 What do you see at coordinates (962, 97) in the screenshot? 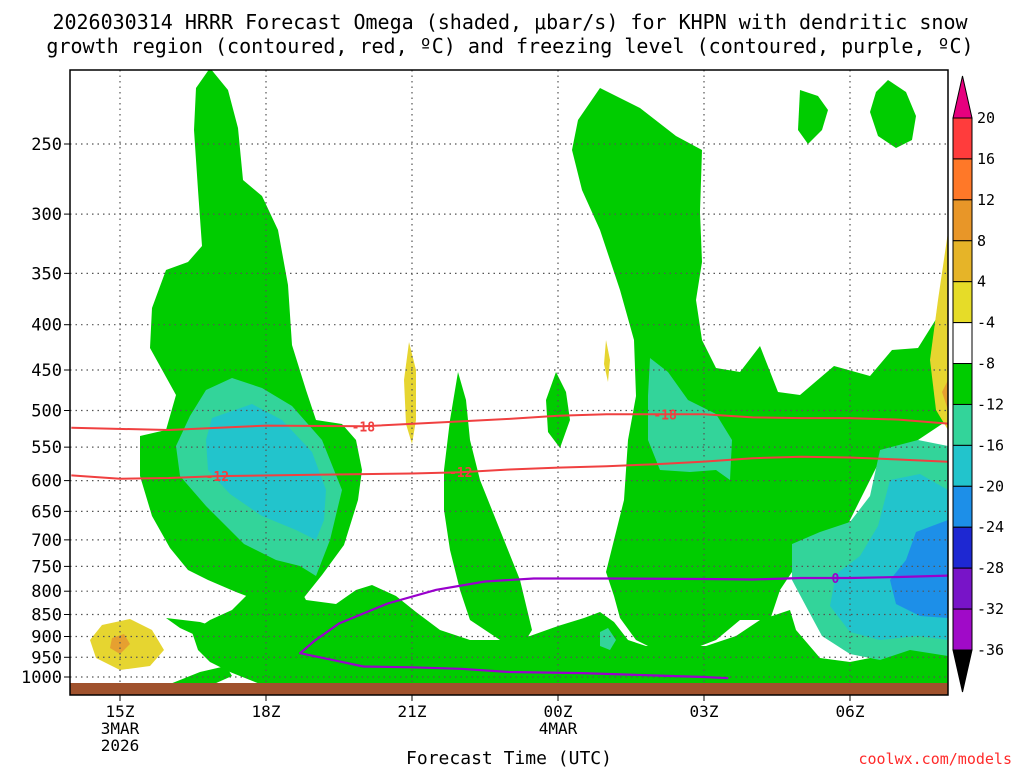
I see `colorbar-top-arrow` at bounding box center [962, 97].